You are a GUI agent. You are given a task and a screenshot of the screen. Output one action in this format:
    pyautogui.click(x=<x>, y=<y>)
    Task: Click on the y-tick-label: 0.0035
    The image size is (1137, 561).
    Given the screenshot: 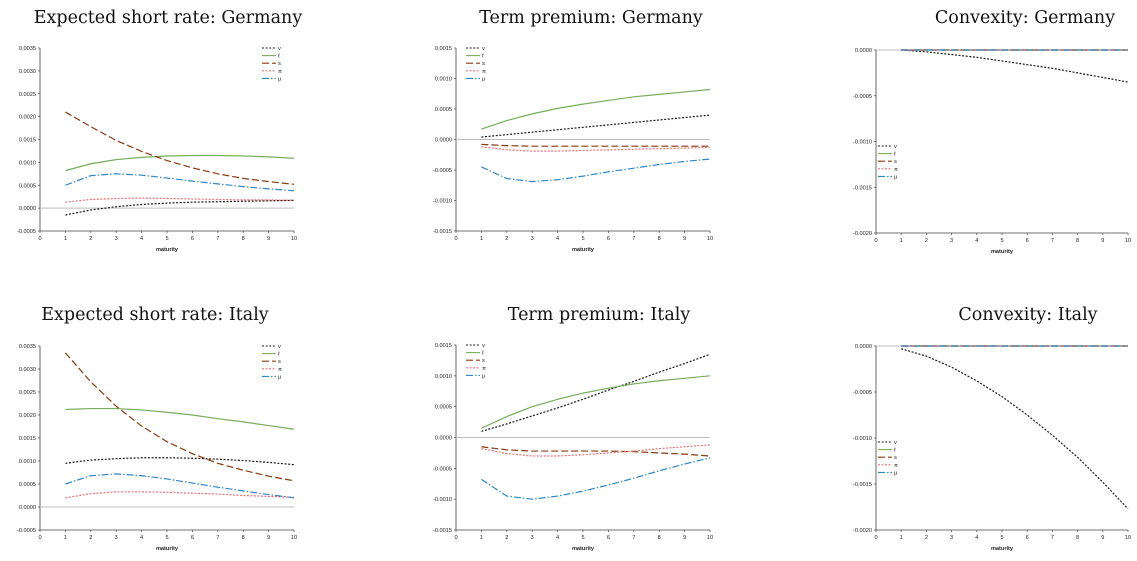 What is the action you would take?
    pyautogui.click(x=27, y=347)
    